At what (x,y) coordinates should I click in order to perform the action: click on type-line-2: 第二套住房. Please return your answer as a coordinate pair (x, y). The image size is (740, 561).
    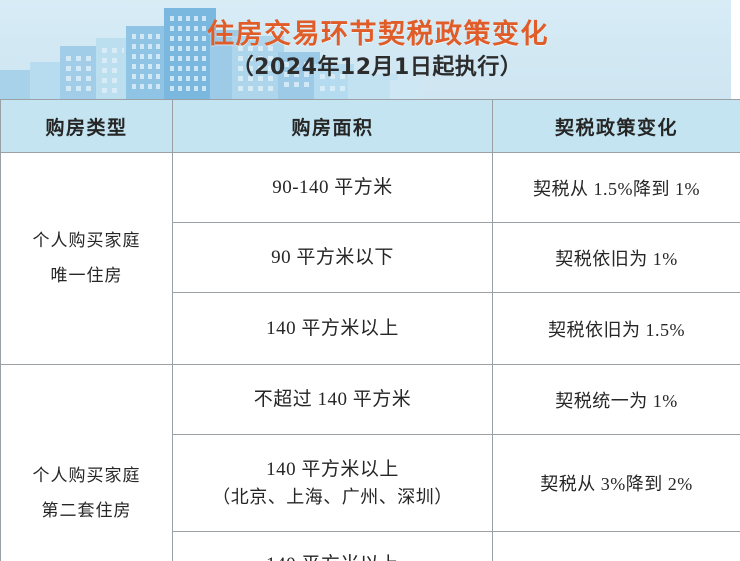
    Looking at the image, I should click on (86, 510).